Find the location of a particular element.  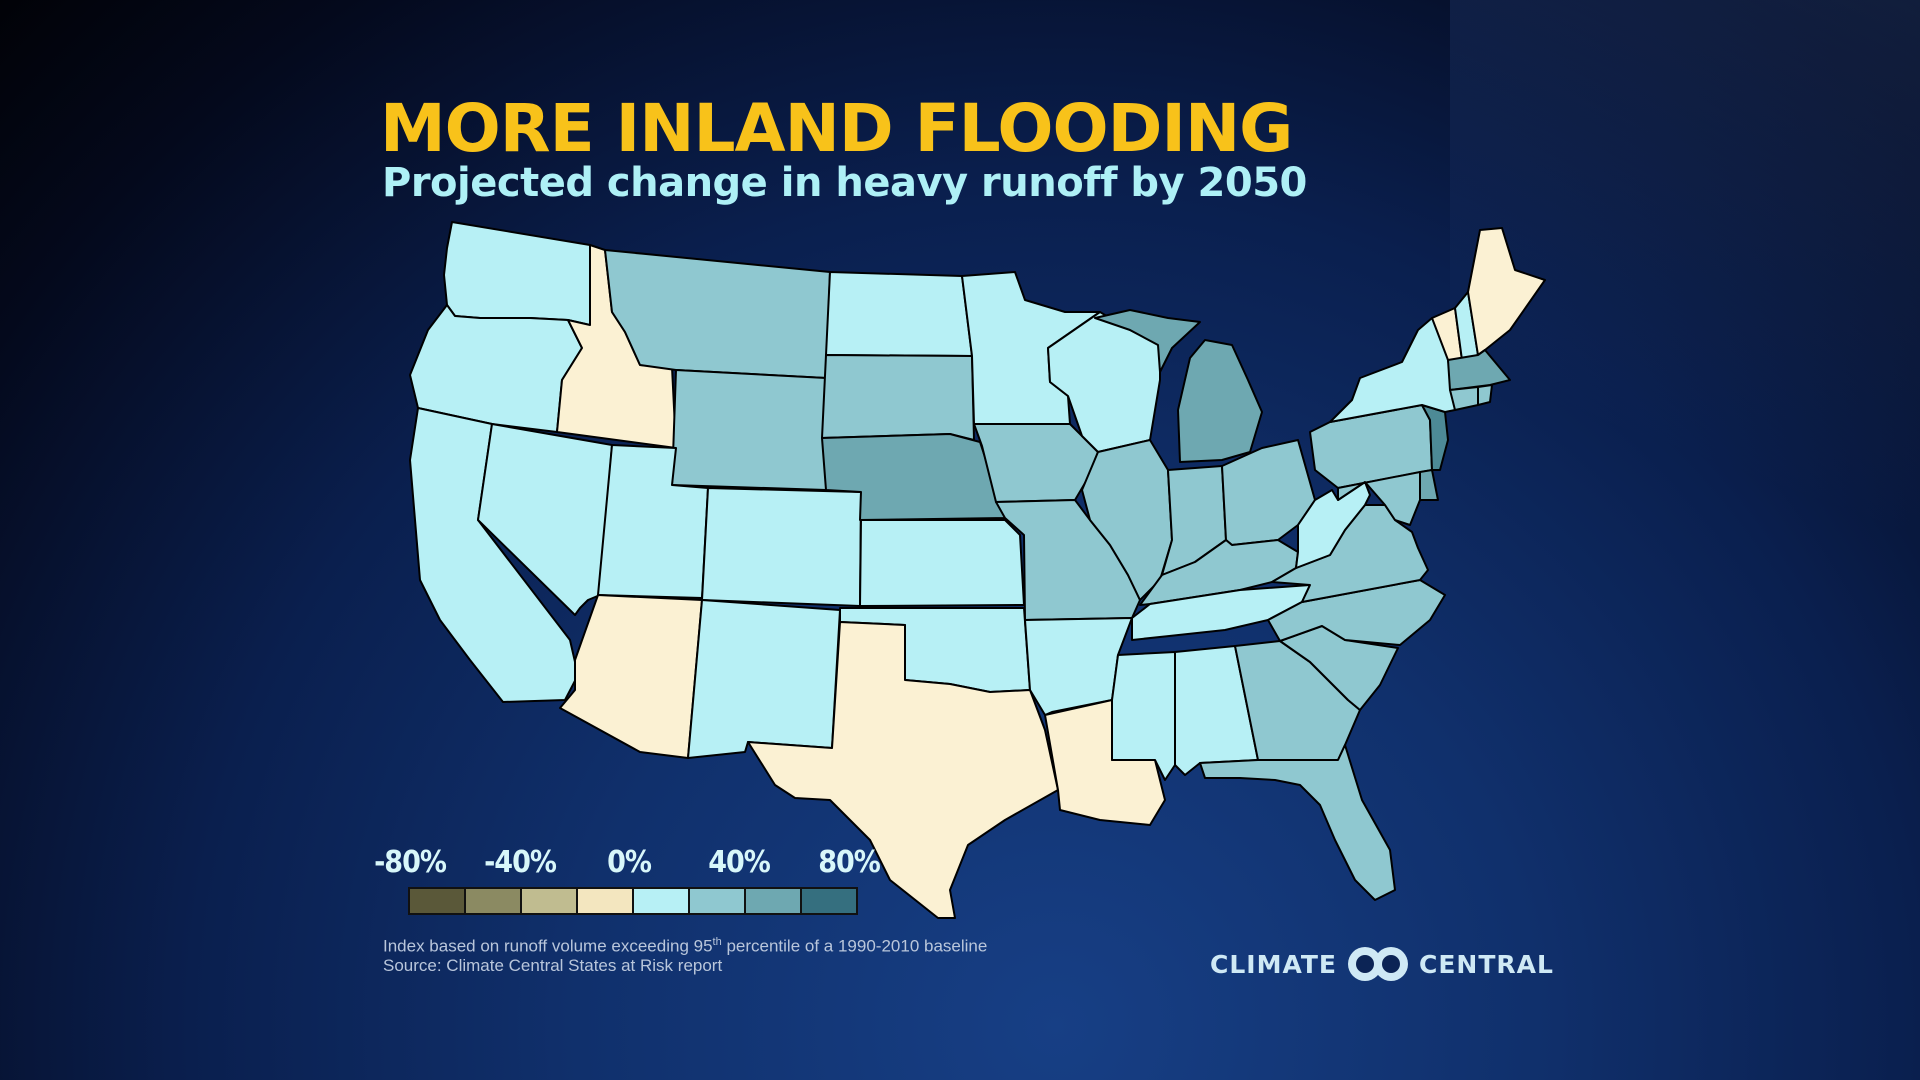

brand-word-right: CENTRAL is located at coordinates (1486, 964).